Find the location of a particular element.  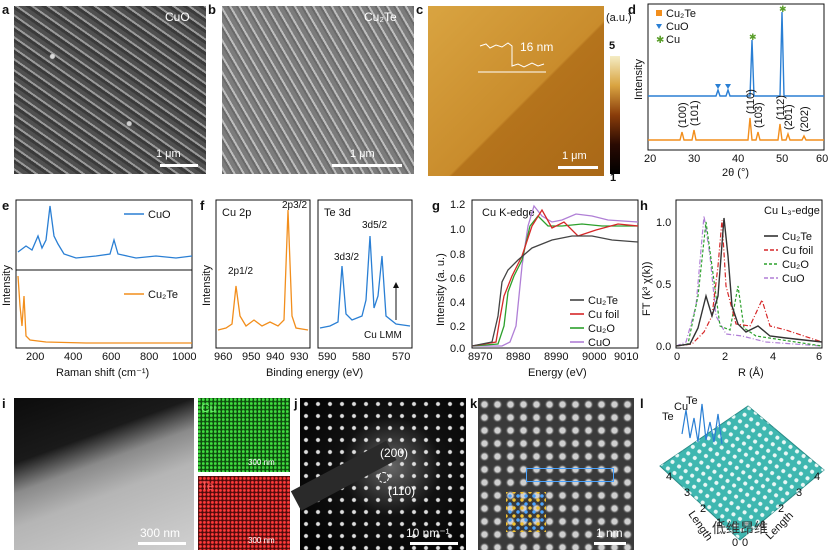

xanes-ytick-00: 0.0 is located at coordinates (457, 349).